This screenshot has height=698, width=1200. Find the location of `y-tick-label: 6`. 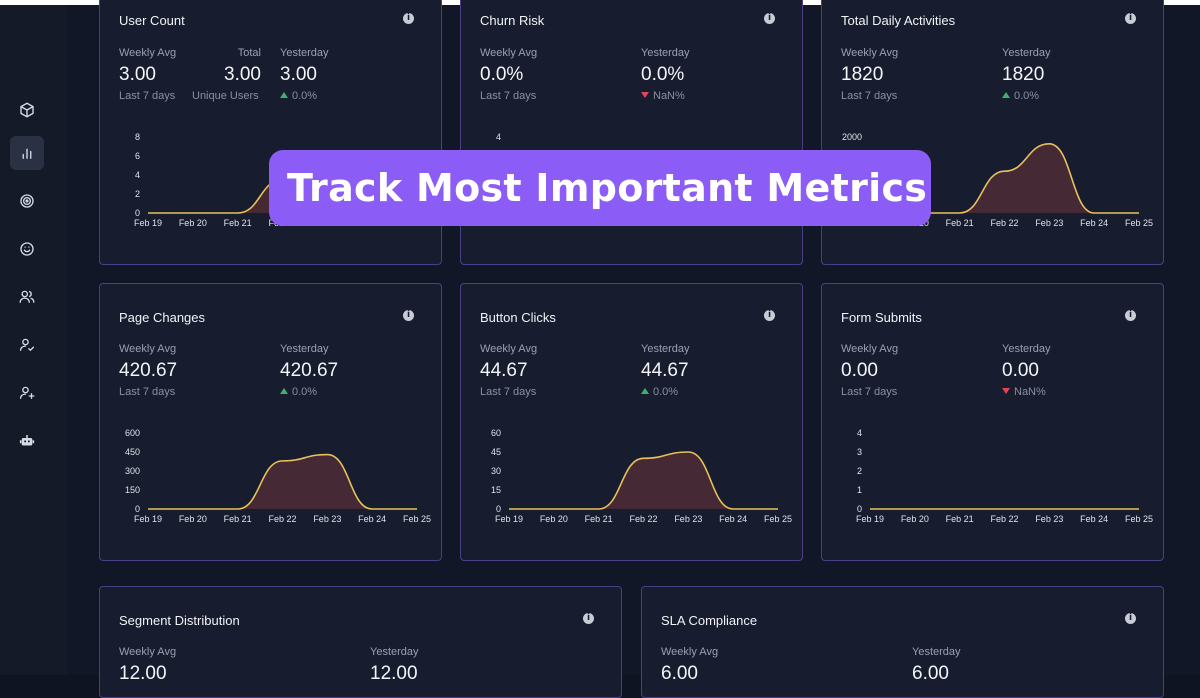

y-tick-label: 6 is located at coordinates (137, 156).